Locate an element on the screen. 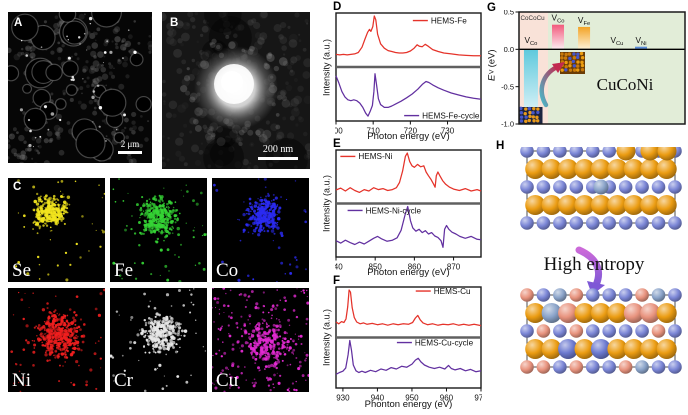 The image size is (688, 415). svg-text: 0.5 is located at coordinates (509, 13).